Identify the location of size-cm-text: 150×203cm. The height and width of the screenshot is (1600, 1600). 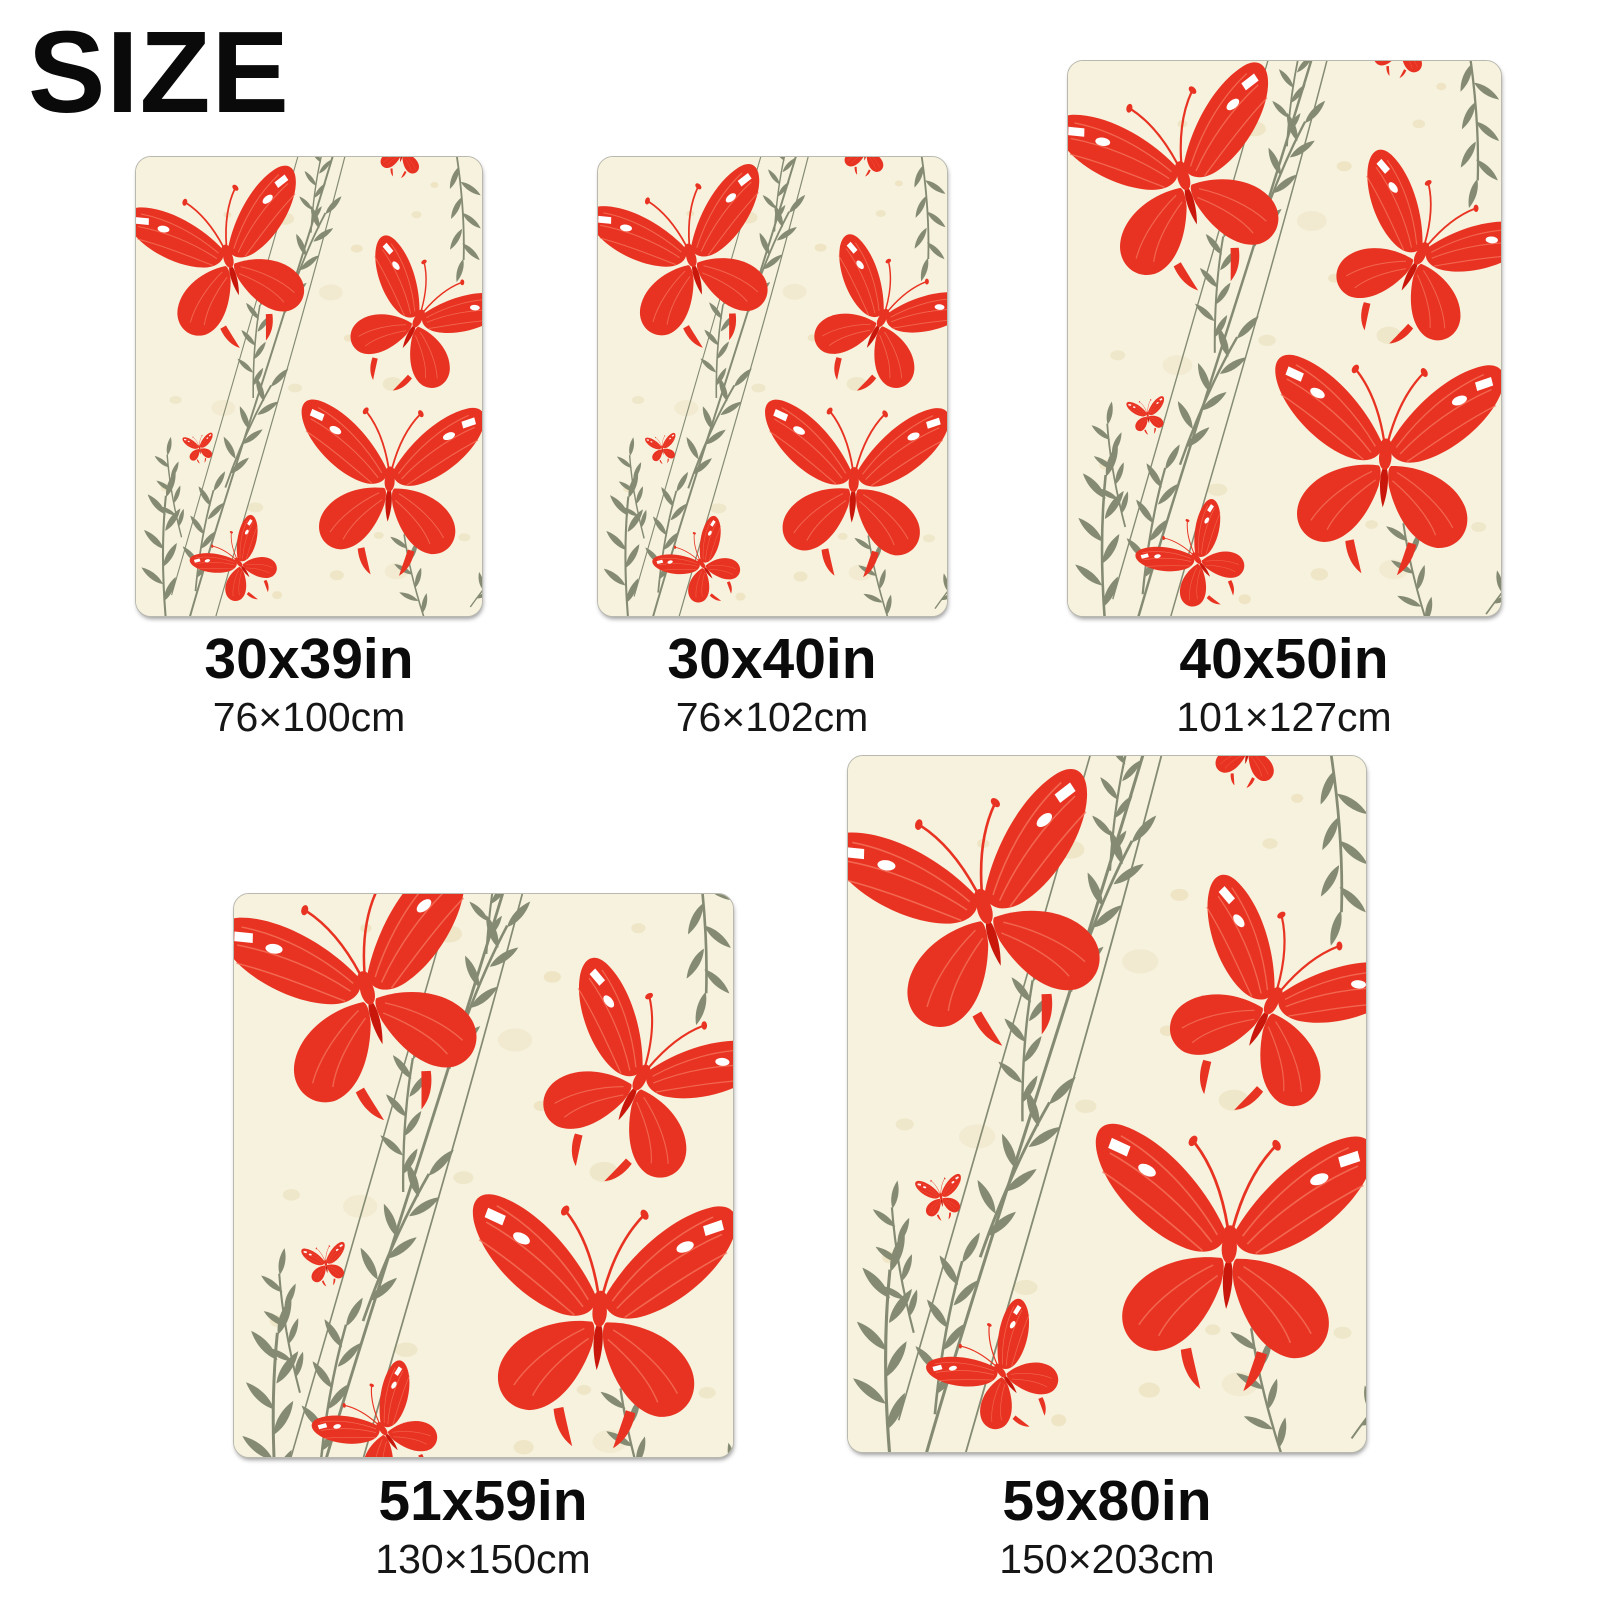
(1107, 1558).